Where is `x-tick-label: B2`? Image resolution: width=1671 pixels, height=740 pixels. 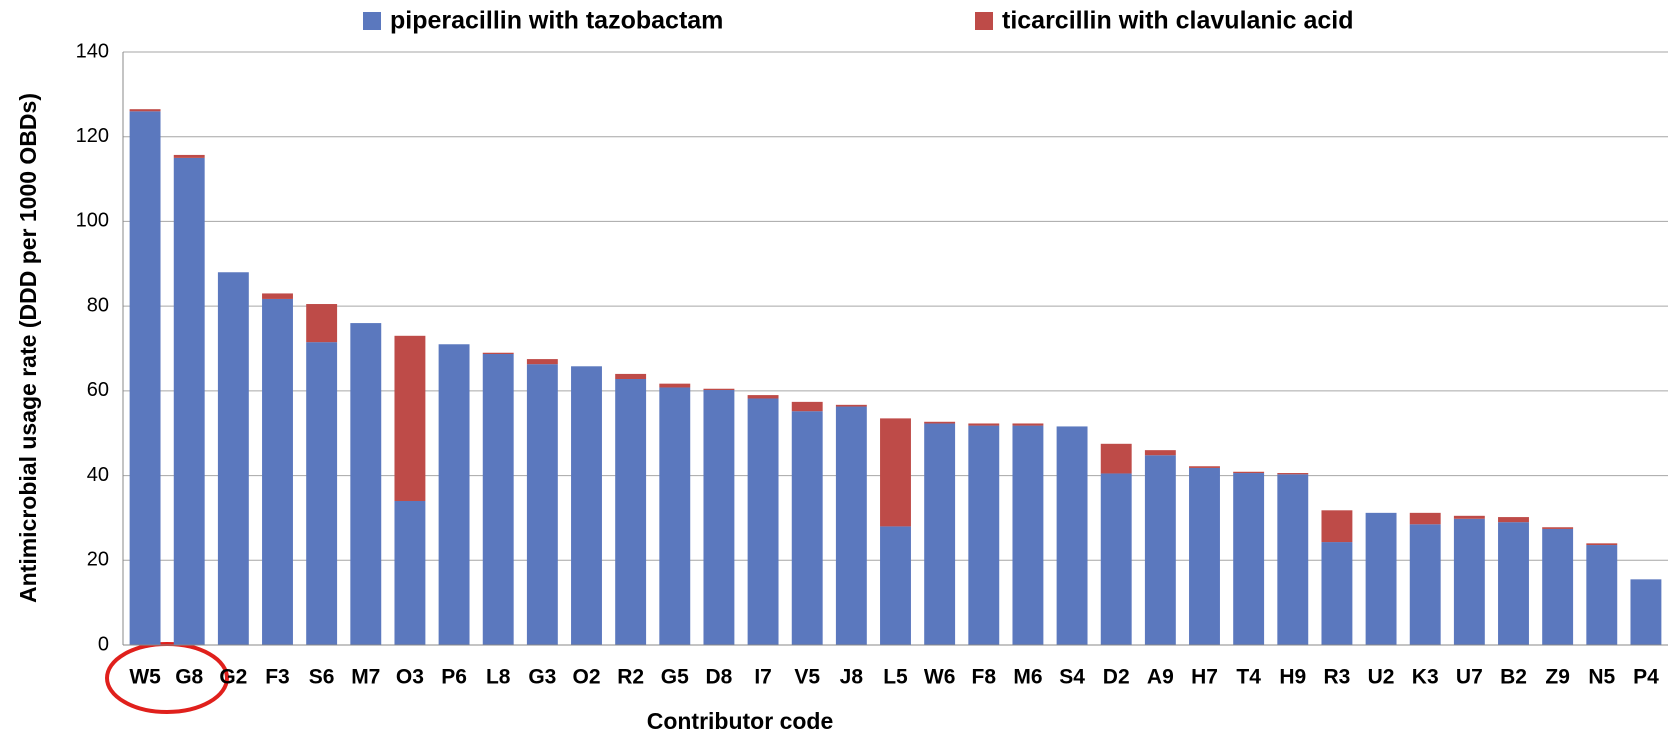 x-tick-label: B2 is located at coordinates (1513, 677).